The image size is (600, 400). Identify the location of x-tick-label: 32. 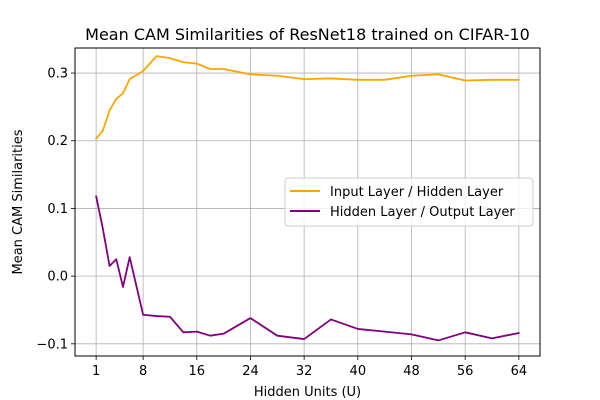
(304, 371).